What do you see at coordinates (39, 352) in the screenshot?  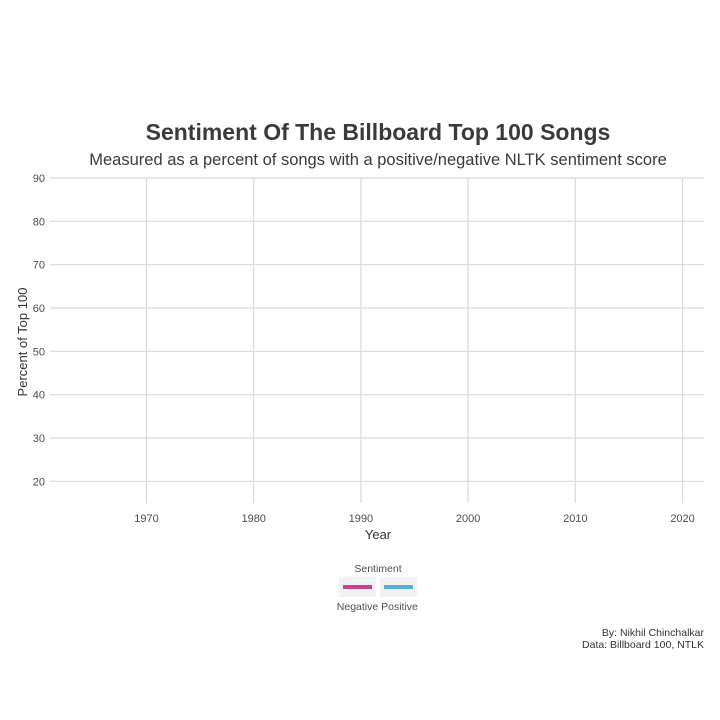 I see `y-tick-label-50: 50` at bounding box center [39, 352].